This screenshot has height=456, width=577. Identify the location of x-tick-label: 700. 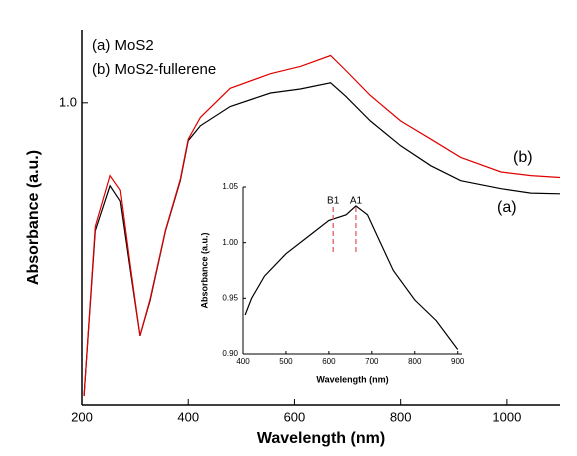
(372, 361).